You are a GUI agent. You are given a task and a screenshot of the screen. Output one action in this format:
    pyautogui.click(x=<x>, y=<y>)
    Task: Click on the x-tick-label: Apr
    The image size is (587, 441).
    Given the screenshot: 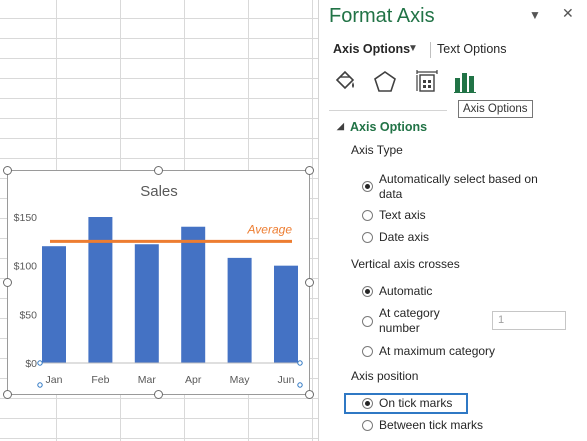 What is the action you would take?
    pyautogui.click(x=193, y=380)
    